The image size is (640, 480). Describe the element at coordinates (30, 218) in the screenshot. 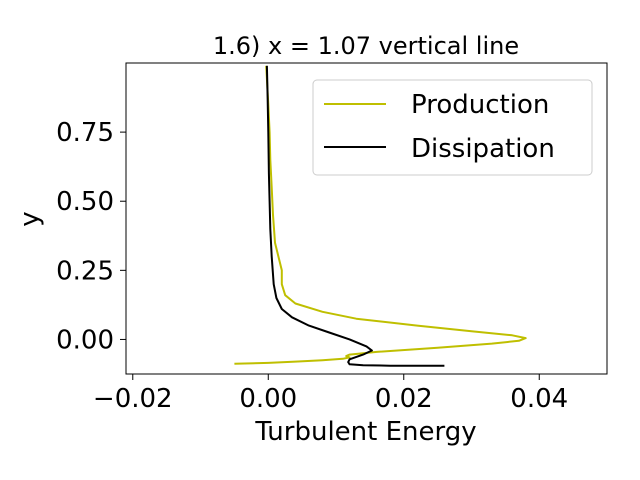

I see `y-axis-label: y` at that location.